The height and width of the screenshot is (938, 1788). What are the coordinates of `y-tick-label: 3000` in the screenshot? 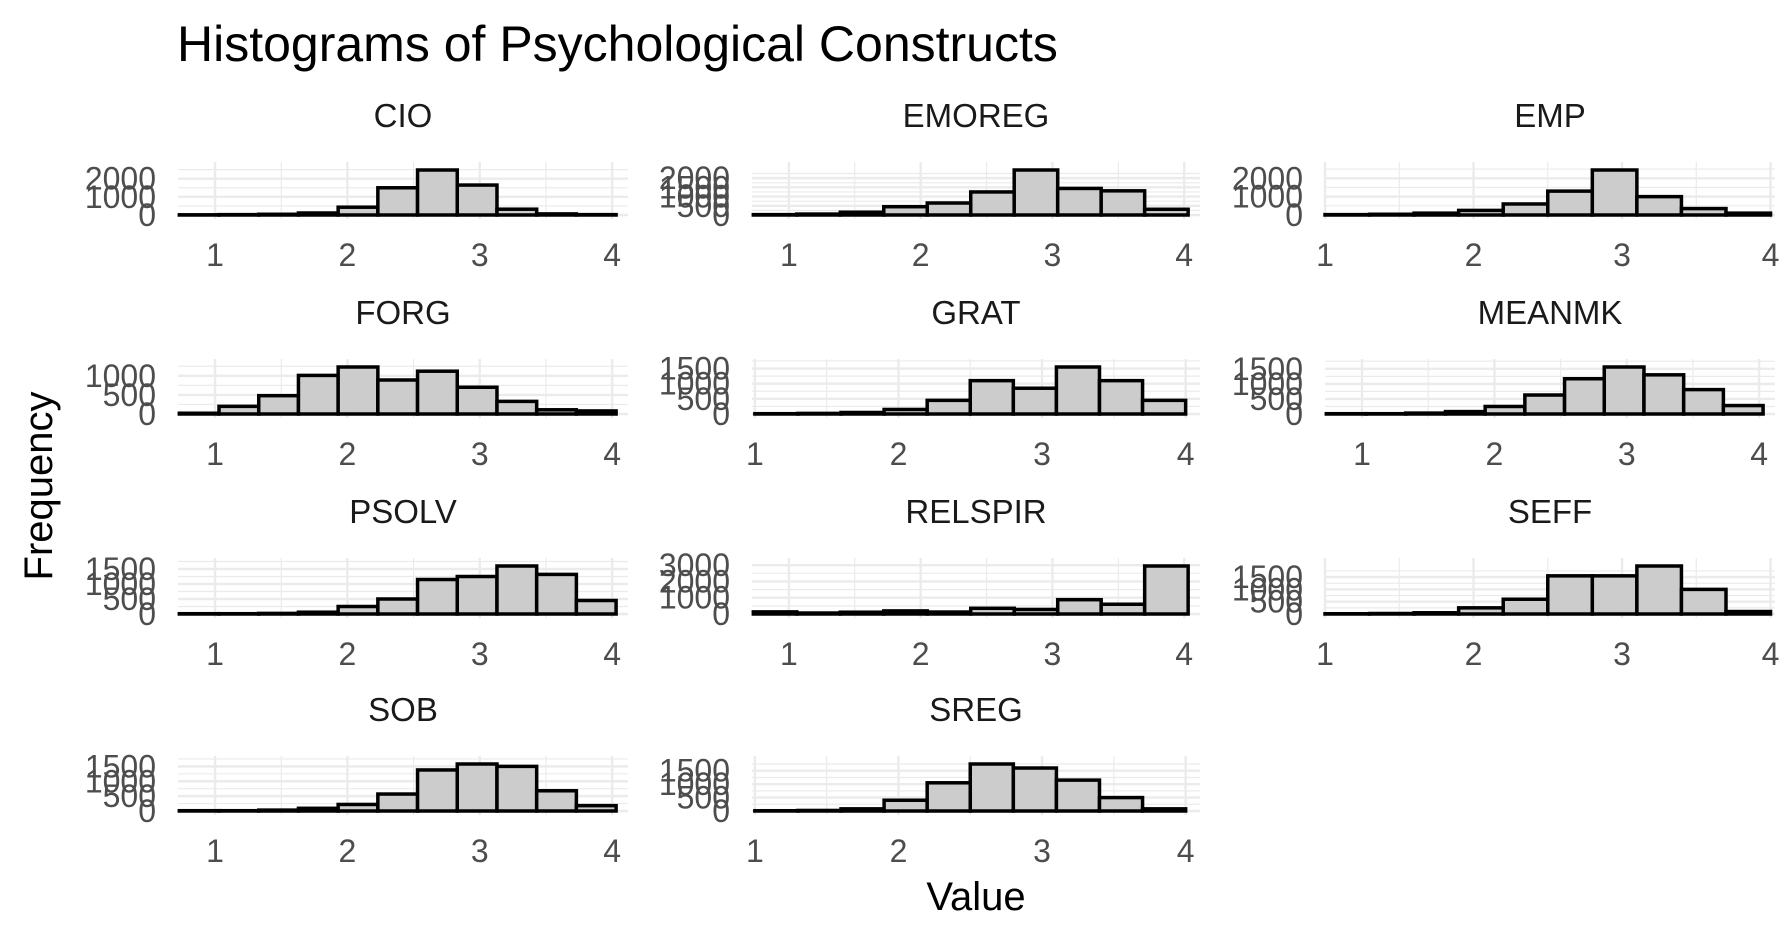 It's located at (694, 565).